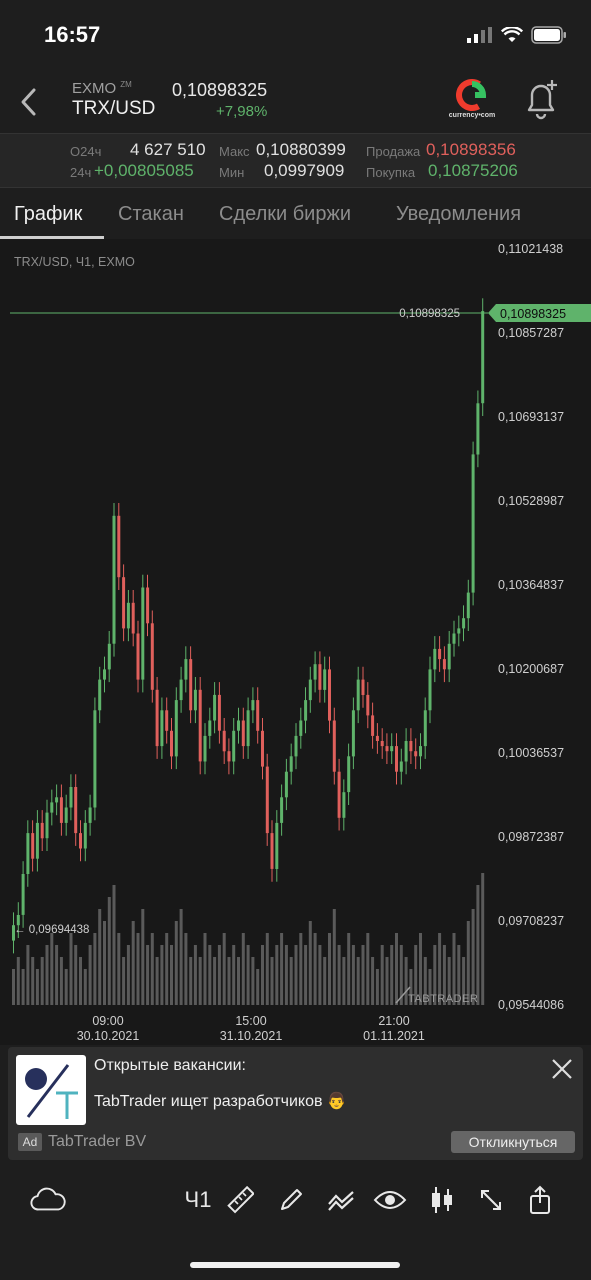 Image resolution: width=591 pixels, height=1280 pixels. I want to click on tab-orderbook: Стакан, so click(151, 214).